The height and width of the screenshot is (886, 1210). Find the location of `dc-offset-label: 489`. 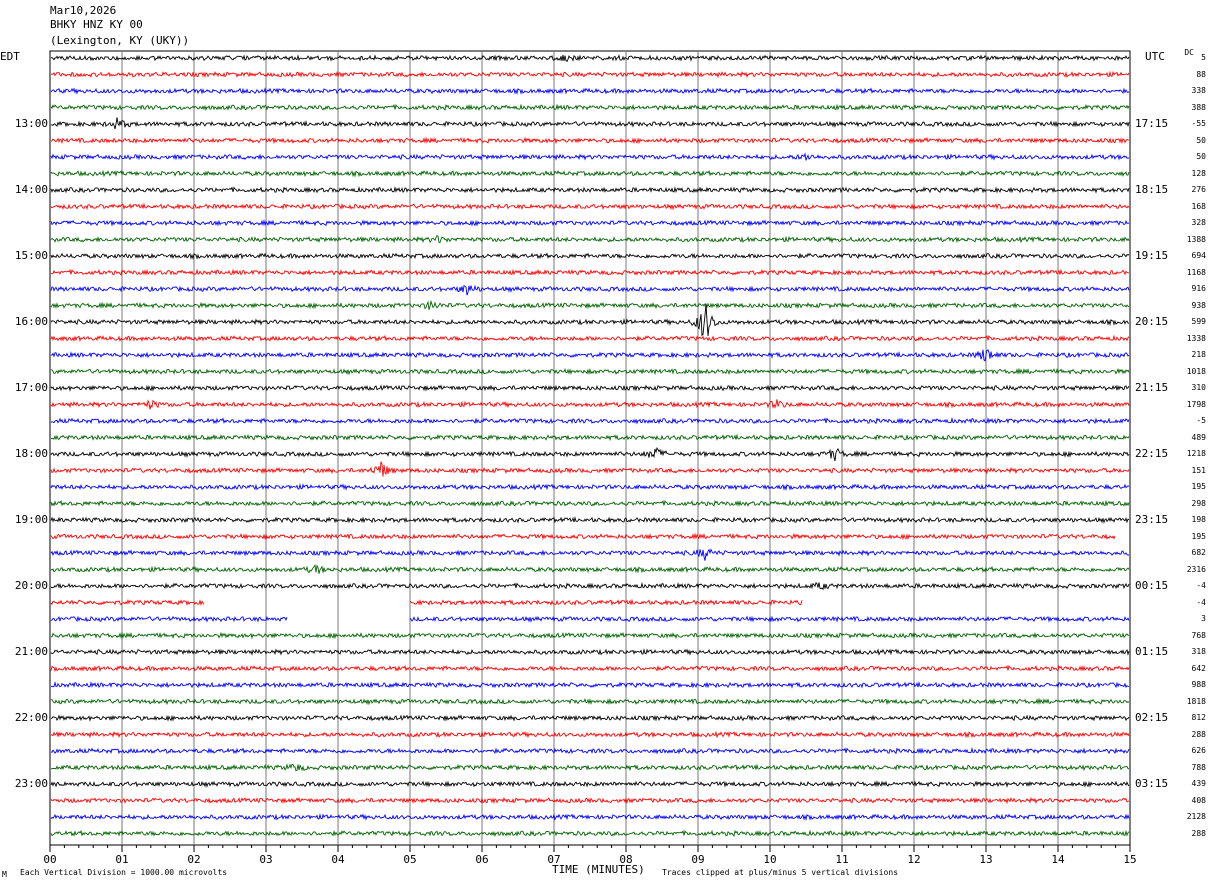

dc-offset-label: 489 is located at coordinates (1198, 437).